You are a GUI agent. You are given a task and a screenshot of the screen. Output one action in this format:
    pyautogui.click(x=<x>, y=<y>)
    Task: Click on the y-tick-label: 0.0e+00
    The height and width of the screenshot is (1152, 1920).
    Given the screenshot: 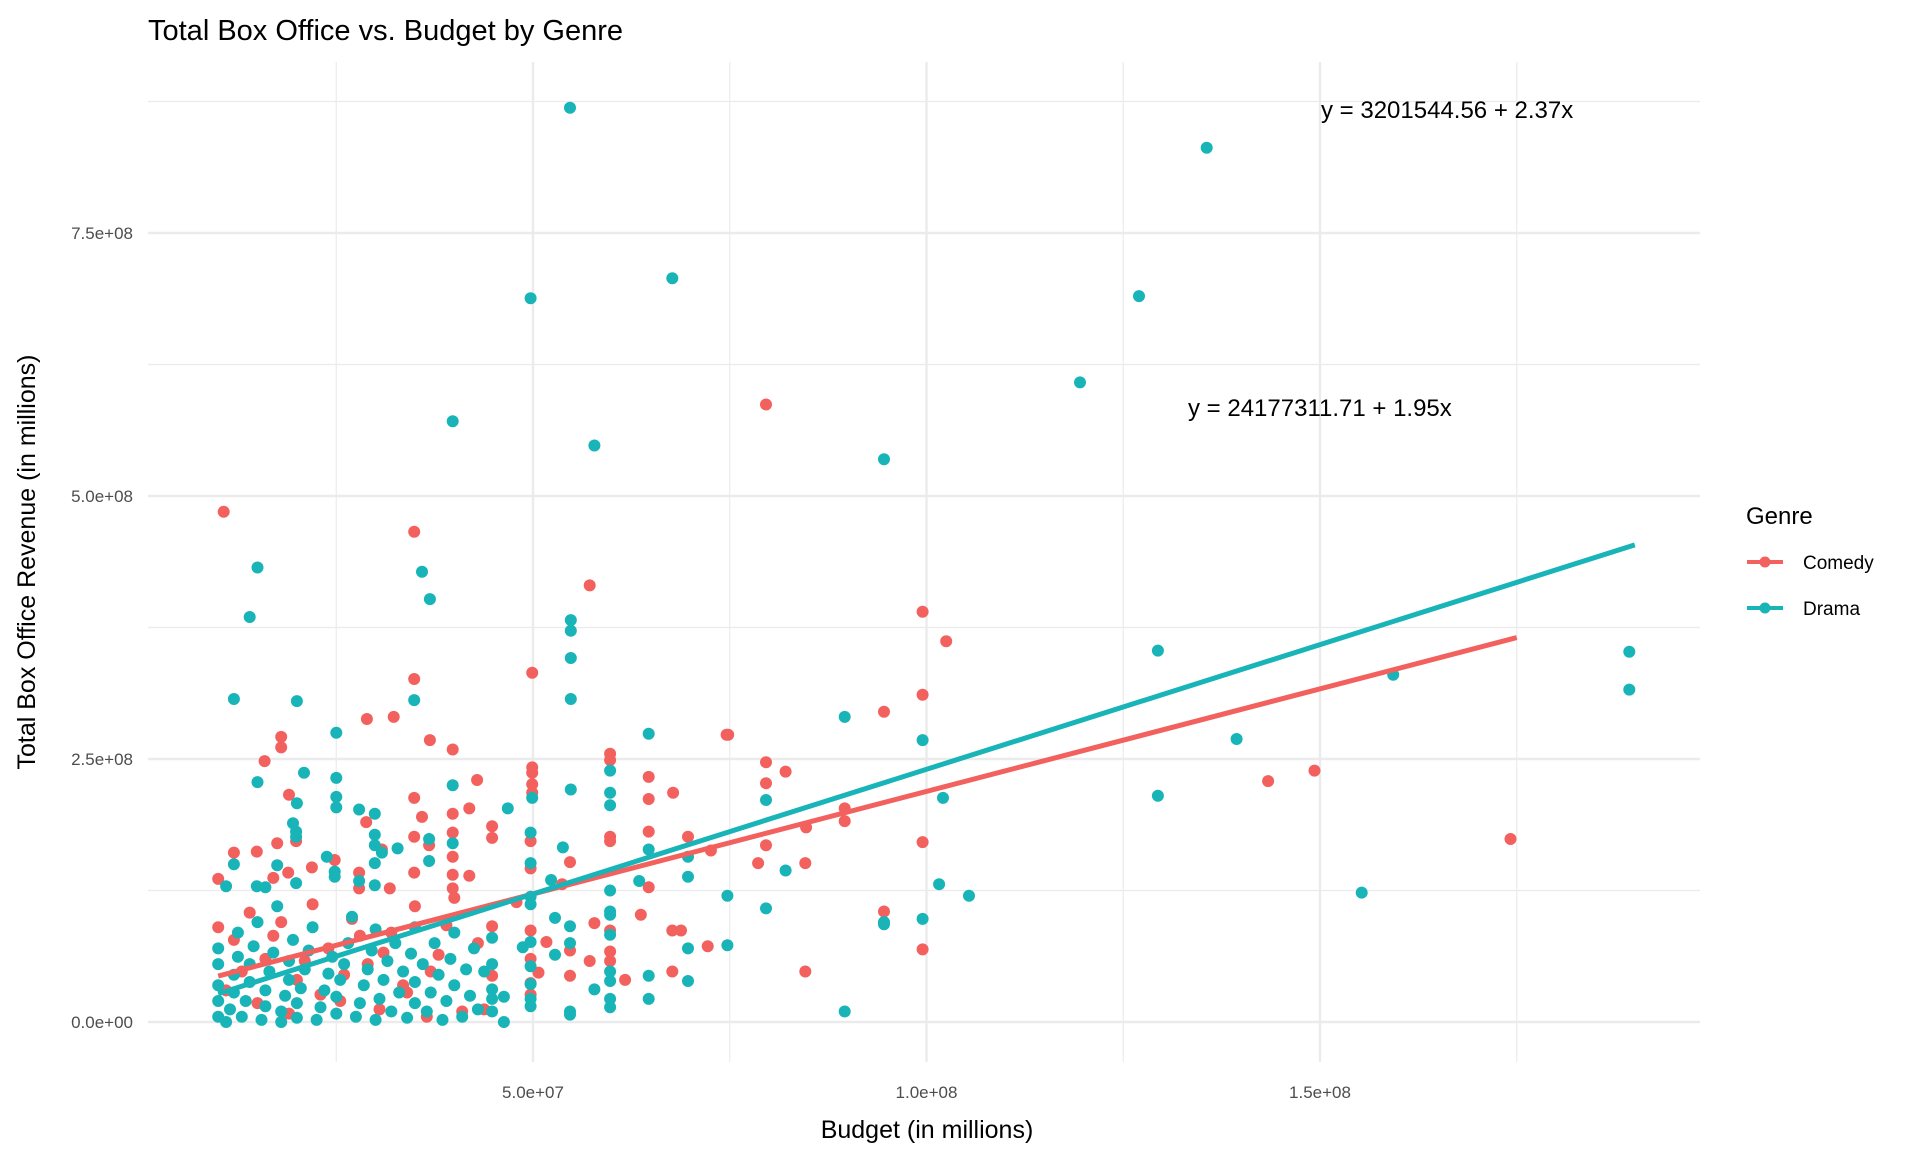 What is the action you would take?
    pyautogui.click(x=102, y=1022)
    